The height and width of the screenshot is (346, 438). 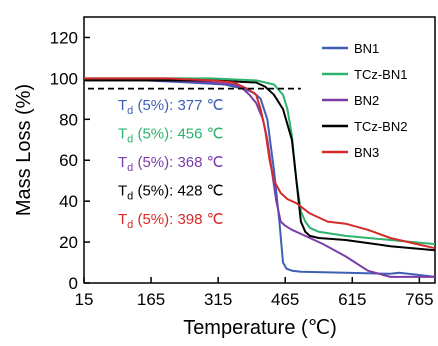 What do you see at coordinates (218, 299) in the screenshot?
I see `x-tick-label: 315` at bounding box center [218, 299].